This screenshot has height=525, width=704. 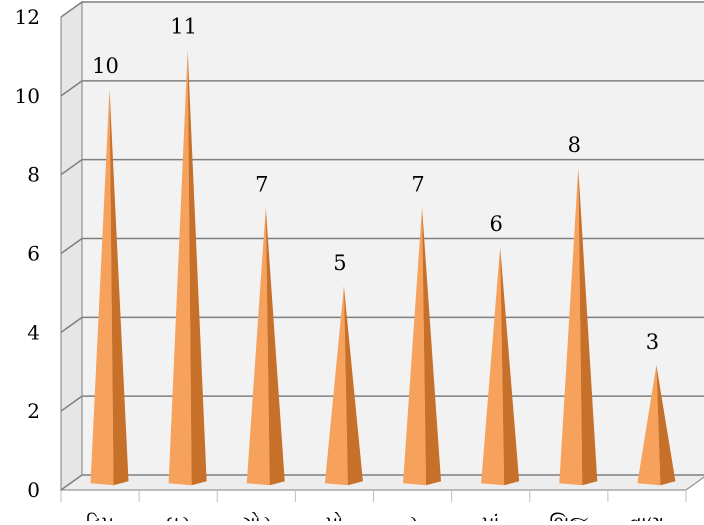 I want to click on x-tick-label: પો, so click(x=334, y=516).